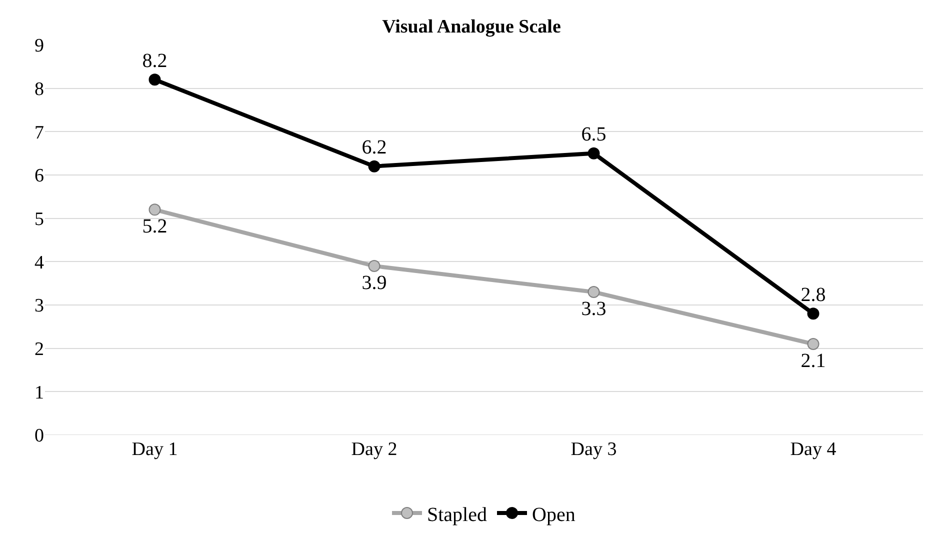 The width and height of the screenshot is (943, 545). What do you see at coordinates (39, 46) in the screenshot?
I see `y-tick-label: 9` at bounding box center [39, 46].